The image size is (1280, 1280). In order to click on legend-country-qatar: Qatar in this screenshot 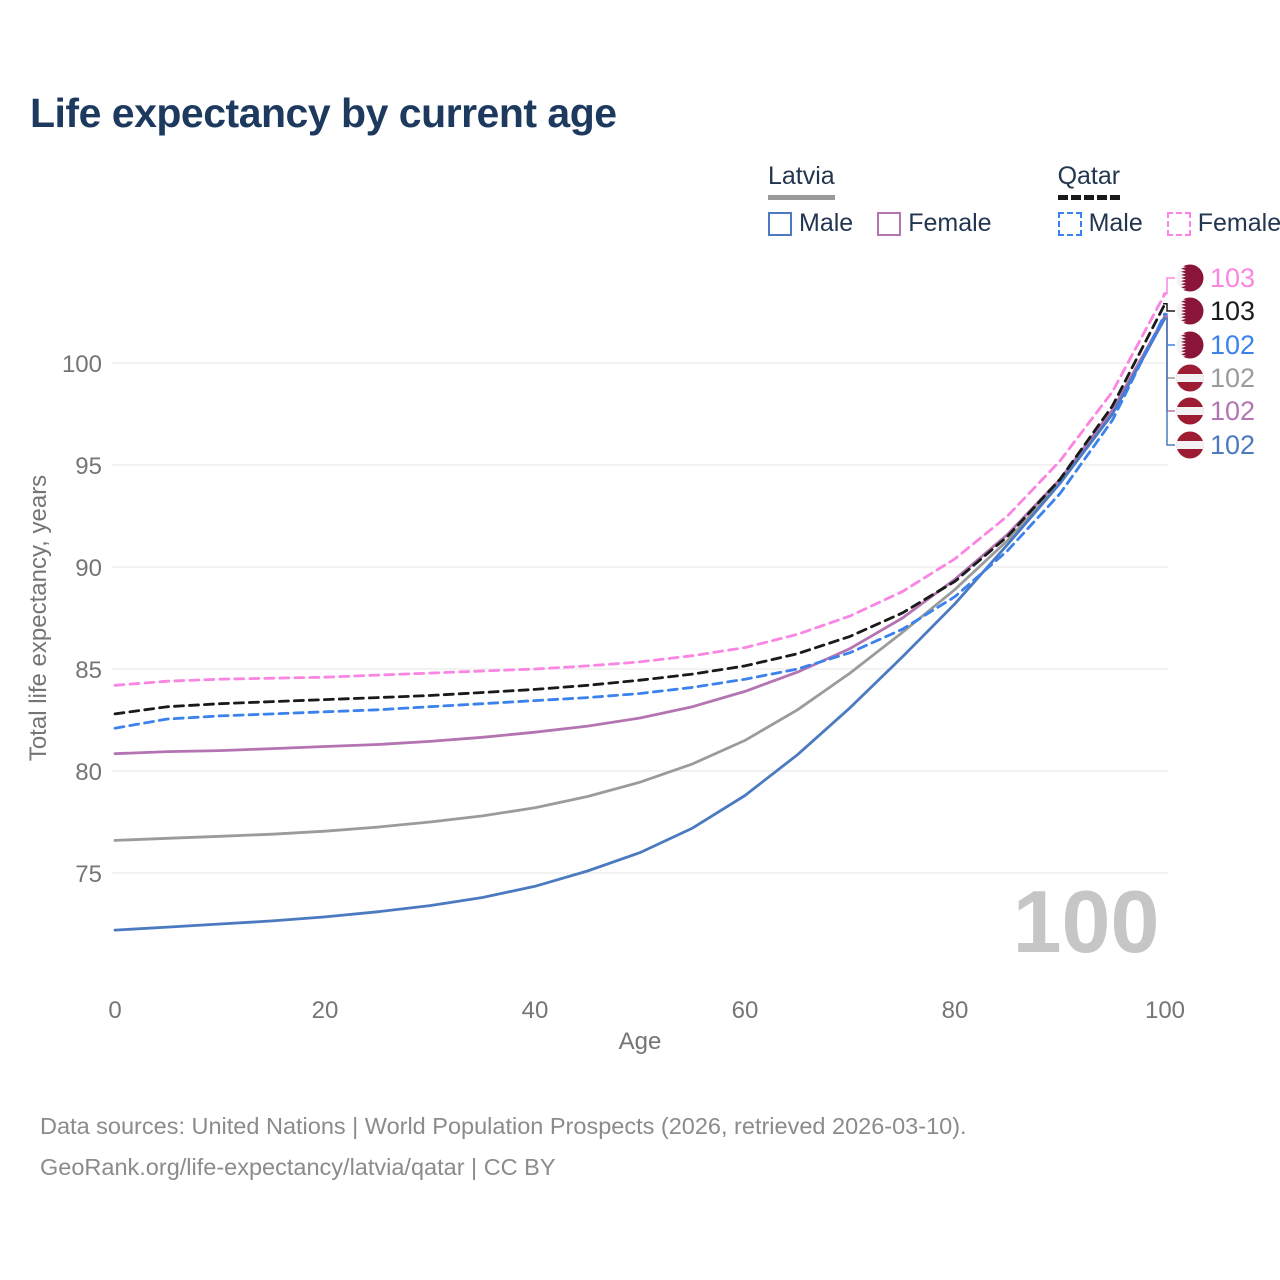, I will do `click(1089, 181)`.